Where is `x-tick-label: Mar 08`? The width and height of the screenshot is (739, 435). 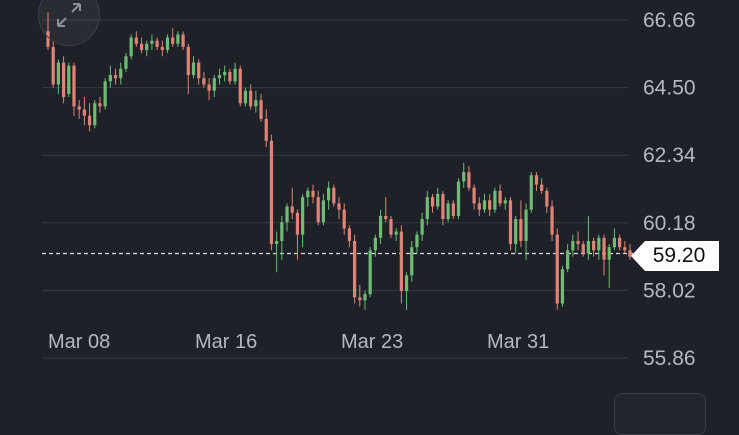
x-tick-label: Mar 08 is located at coordinates (79, 342).